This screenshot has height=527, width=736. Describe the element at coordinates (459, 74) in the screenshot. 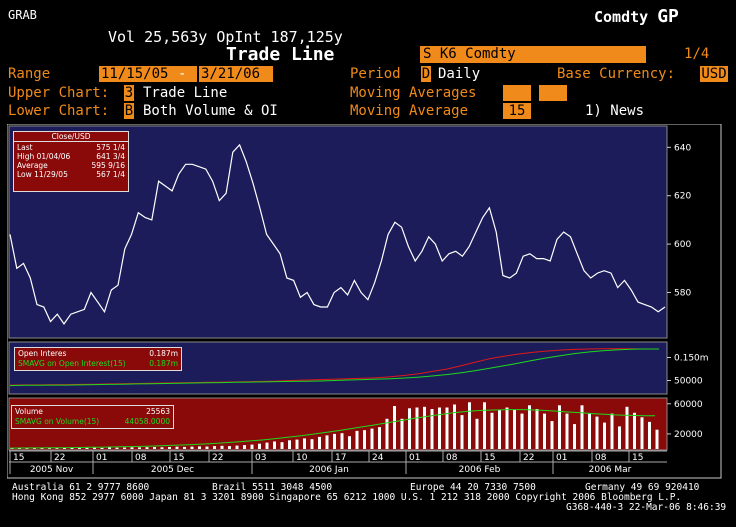

I see `period-value: Daily` at that location.